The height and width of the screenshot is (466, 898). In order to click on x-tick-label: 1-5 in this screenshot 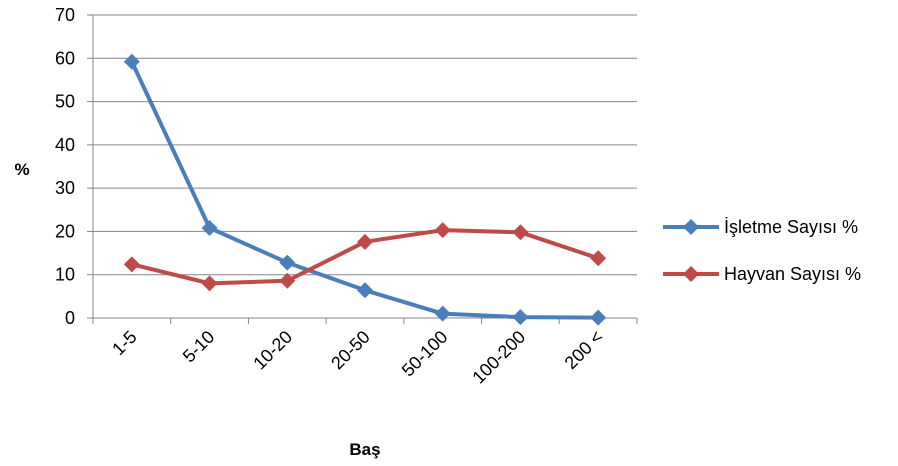, I will do `click(124, 343)`.